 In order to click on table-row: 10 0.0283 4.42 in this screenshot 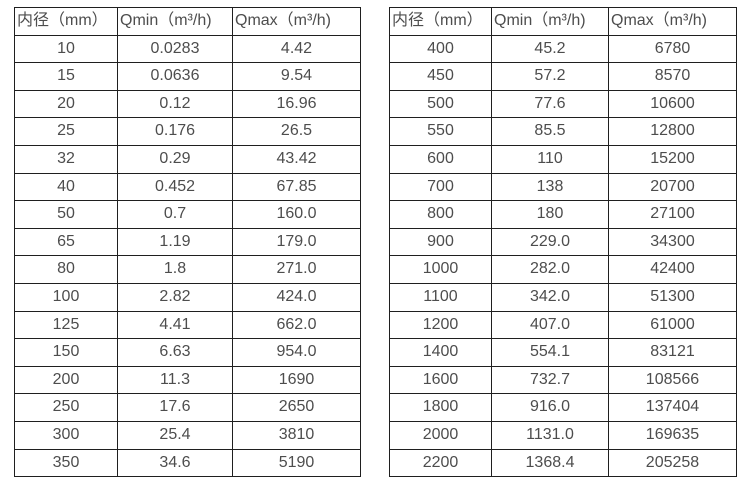, I will do `click(187, 49)`.